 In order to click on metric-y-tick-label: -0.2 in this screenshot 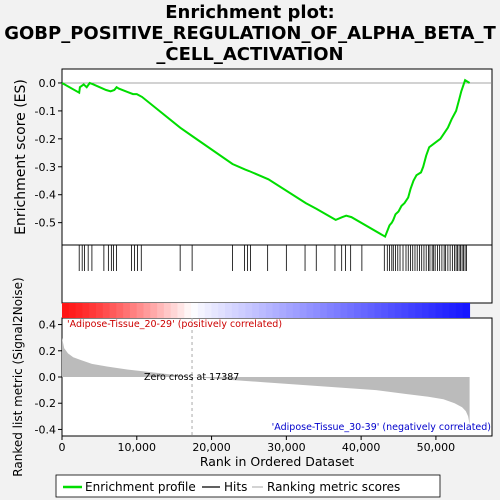, I will do `click(45, 403)`.